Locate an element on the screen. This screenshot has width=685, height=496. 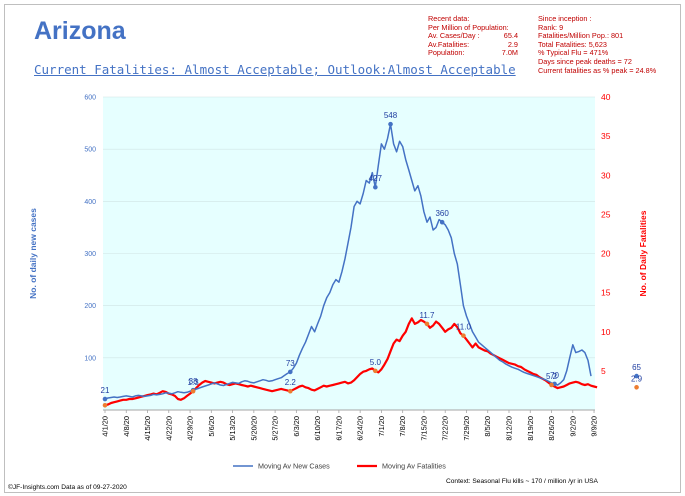
cases-data-label: 548 is located at coordinates (391, 115).